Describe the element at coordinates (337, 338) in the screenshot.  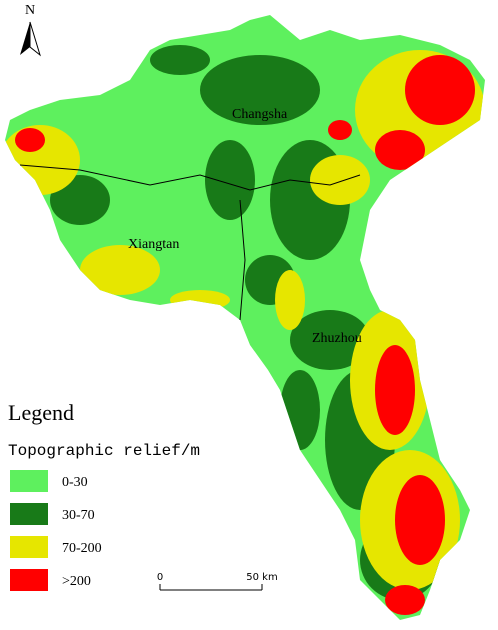
I see `city-label: Zhuzhou` at that location.